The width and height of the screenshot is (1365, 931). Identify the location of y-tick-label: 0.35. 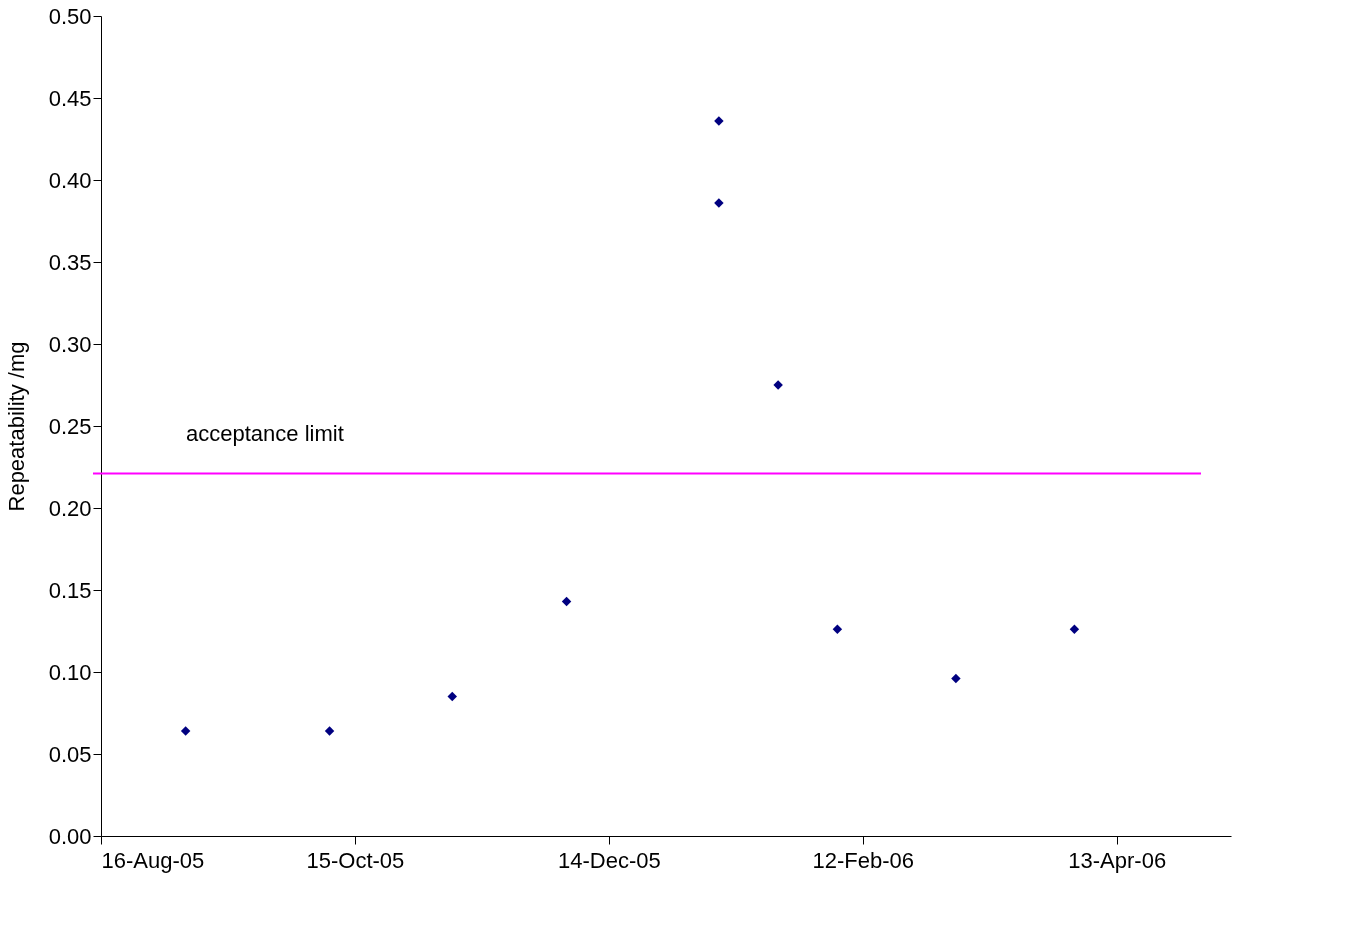
(70, 262).